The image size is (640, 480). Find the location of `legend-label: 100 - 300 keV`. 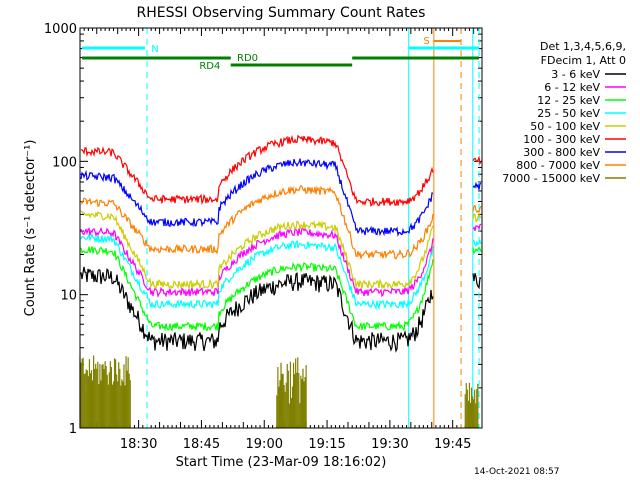

legend-label: 100 - 300 keV is located at coordinates (561, 139).